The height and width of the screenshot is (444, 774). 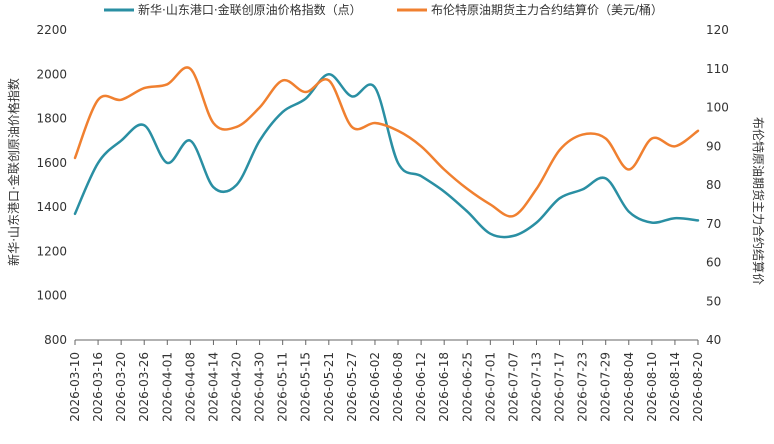 I want to click on x-tick-label: 2026-05-27, so click(x=352, y=387).